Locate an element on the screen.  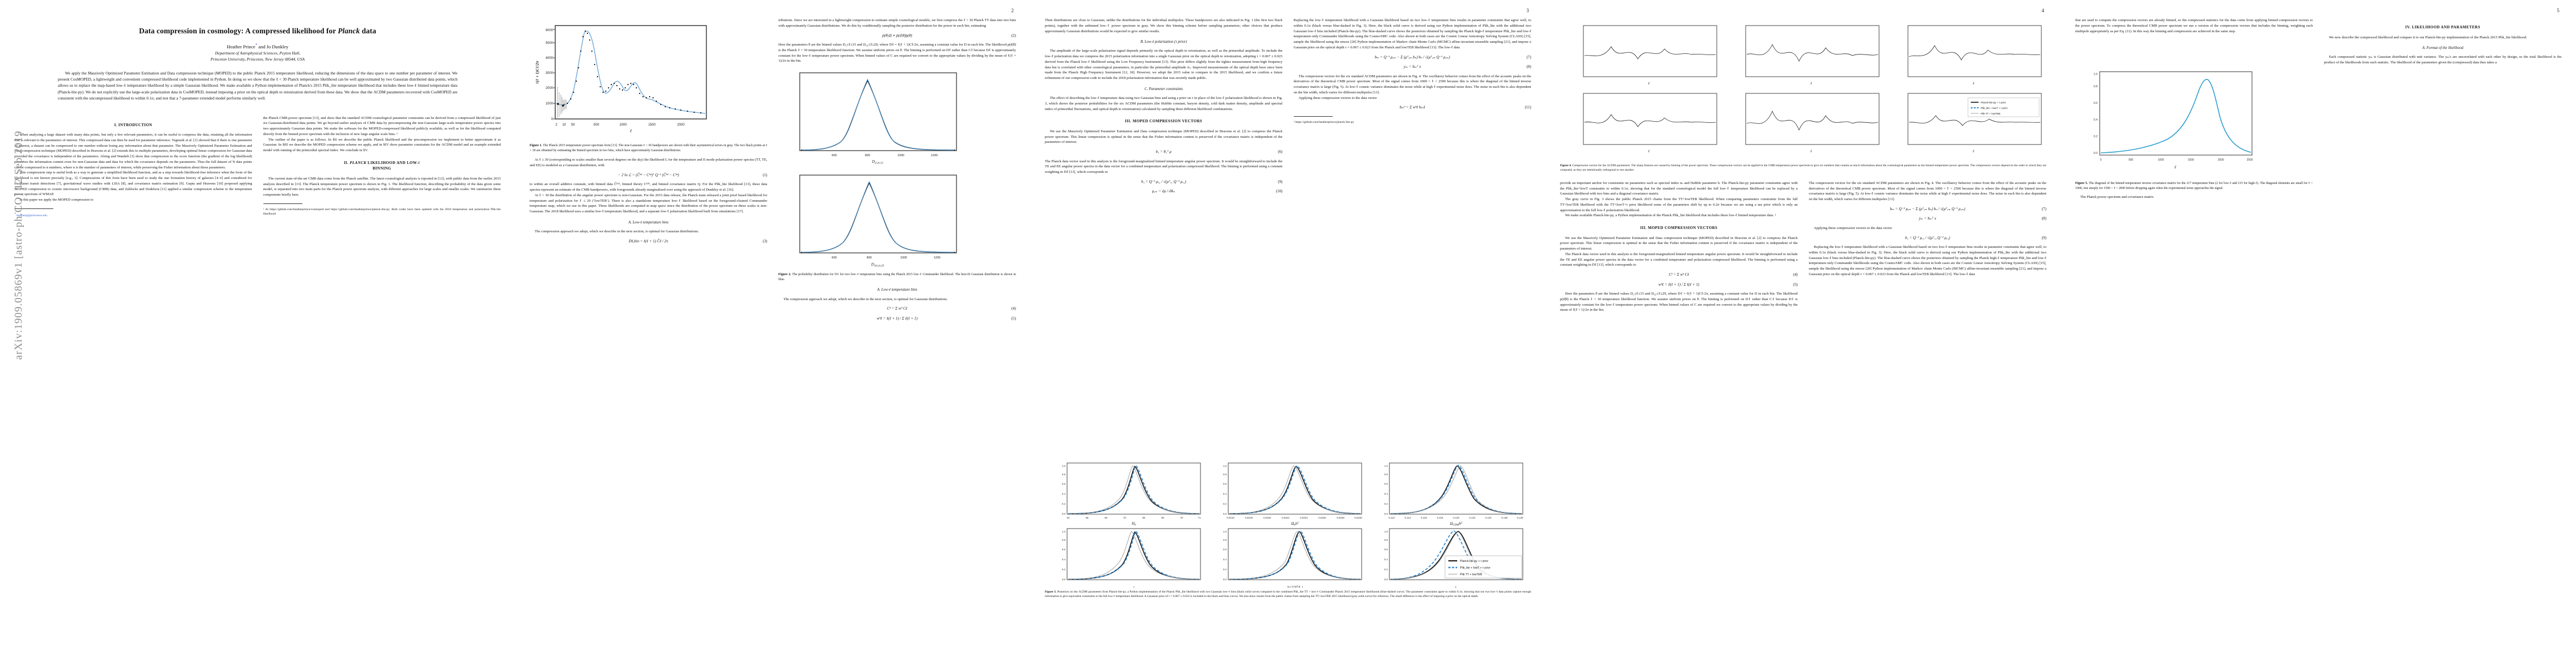
equation-5b-body: wᵇℓ = ℓ(ℓ + 1) / Σ ℓ(ℓ + 1) is located at coordinates (1679, 284).